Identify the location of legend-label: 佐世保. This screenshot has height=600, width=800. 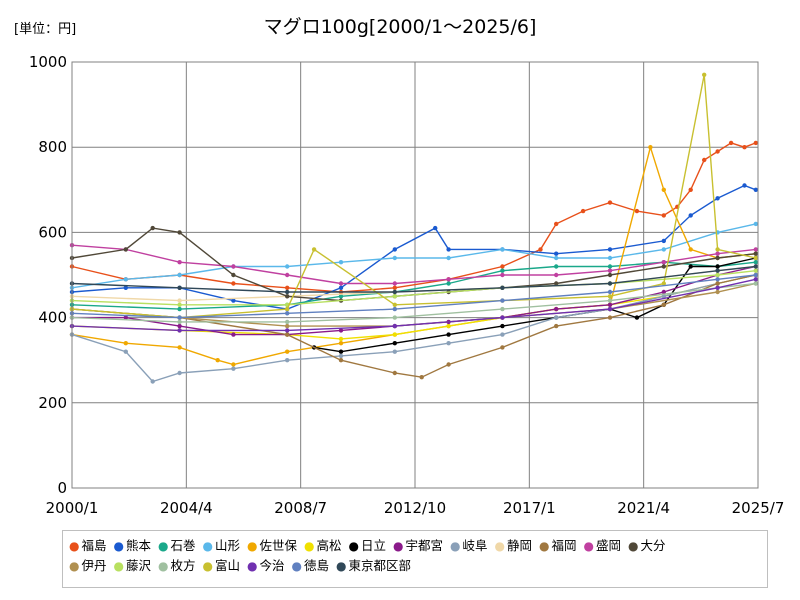
(278, 545).